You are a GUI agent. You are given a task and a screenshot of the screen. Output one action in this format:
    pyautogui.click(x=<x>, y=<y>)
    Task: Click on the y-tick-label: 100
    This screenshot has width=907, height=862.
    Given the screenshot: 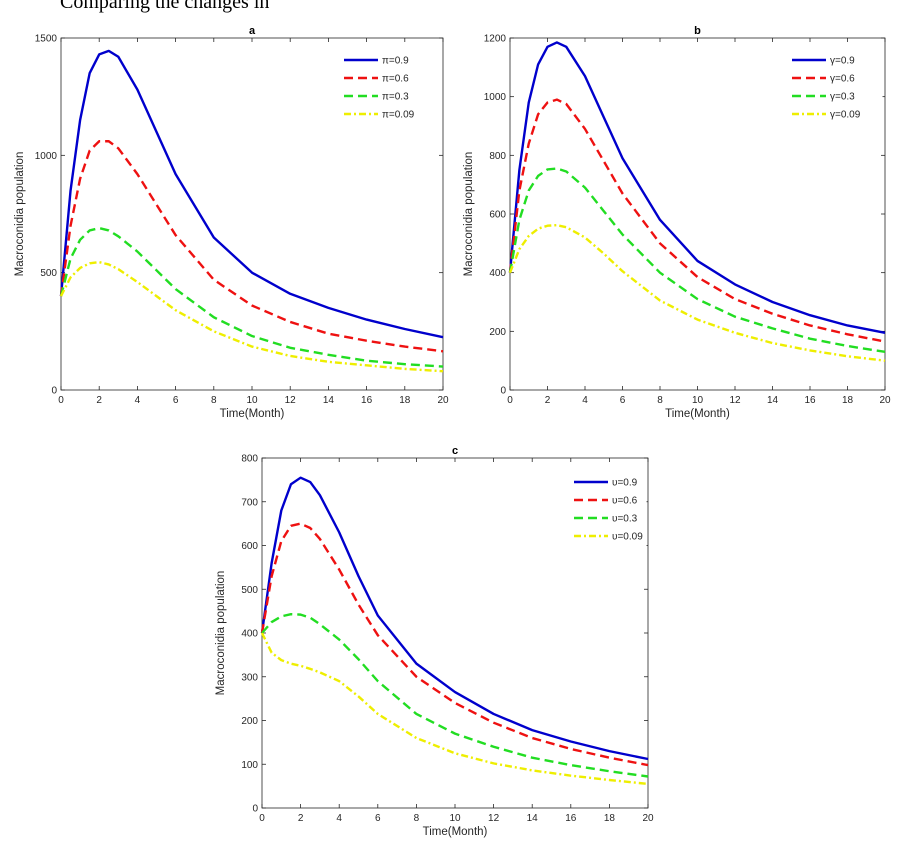 What is the action you would take?
    pyautogui.click(x=249, y=765)
    